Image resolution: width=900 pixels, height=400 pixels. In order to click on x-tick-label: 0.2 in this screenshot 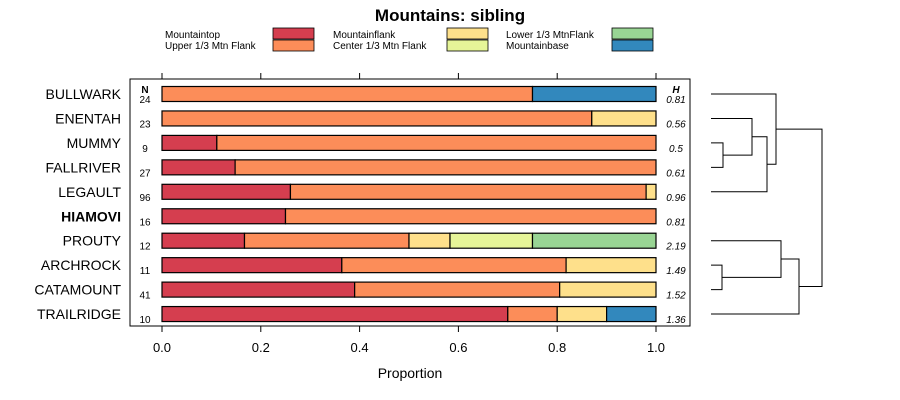, I will do `click(261, 347)`.